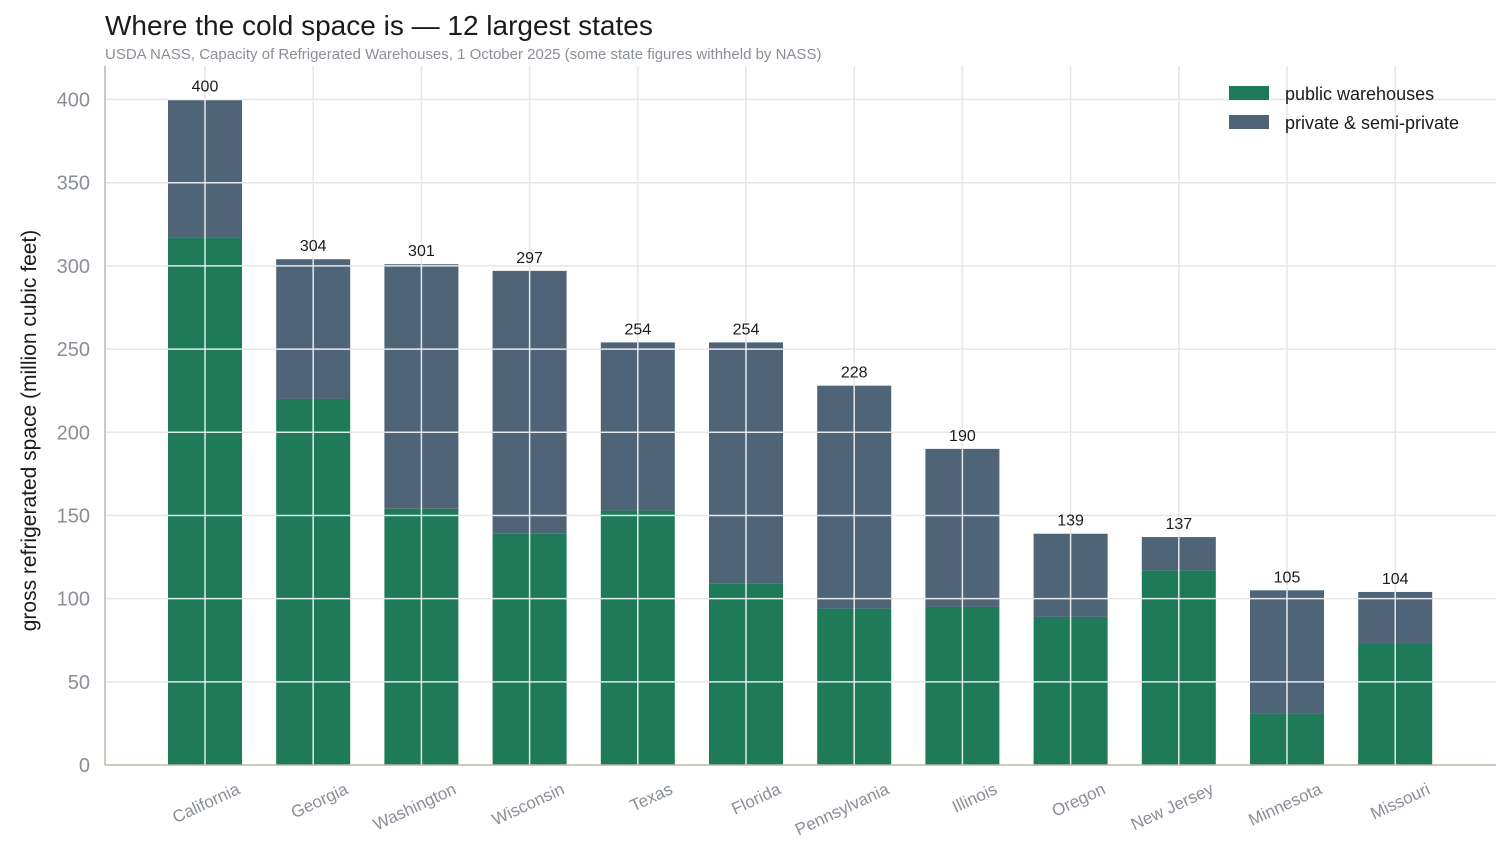 Image resolution: width=1512 pixels, height=866 pixels. What do you see at coordinates (962, 436) in the screenshot?
I see `bar-total-label: 190` at bounding box center [962, 436].